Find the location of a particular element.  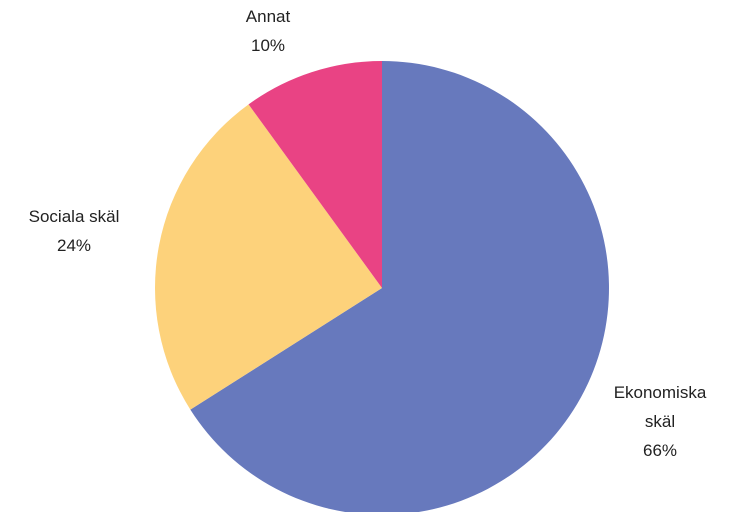

slice-value-label: 66% is located at coordinates (660, 450).